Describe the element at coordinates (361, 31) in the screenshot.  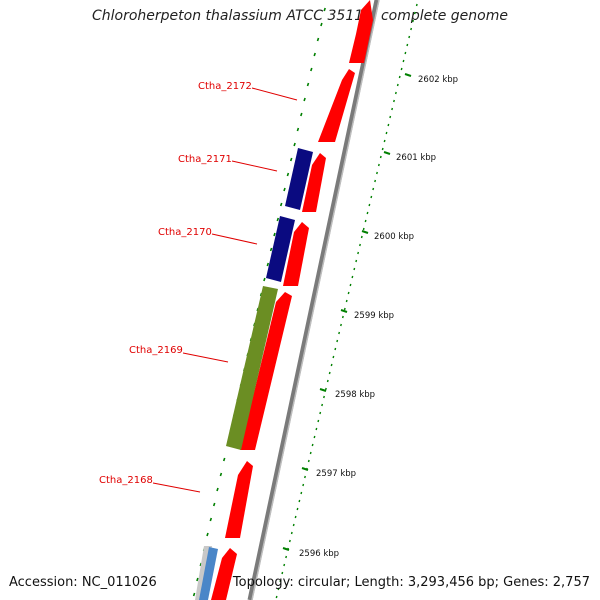
I see `gene-arrow-top` at that location.